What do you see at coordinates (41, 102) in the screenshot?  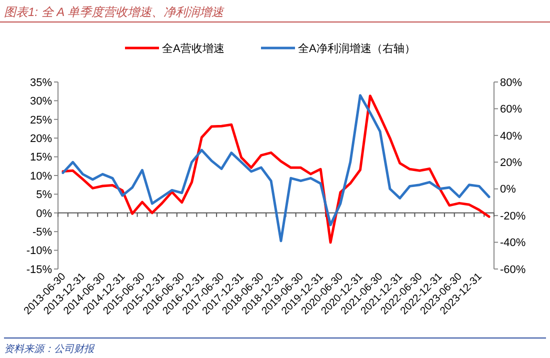 I see `y-tick-label: 30%` at bounding box center [41, 102].